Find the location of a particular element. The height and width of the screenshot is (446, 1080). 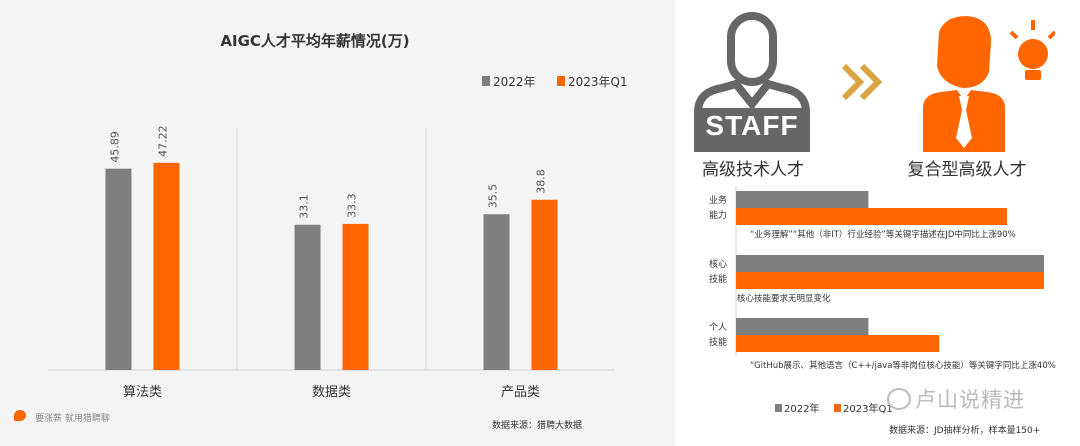

footer-slogan: 要涨薪 就用猎聘聊 is located at coordinates (72, 419).